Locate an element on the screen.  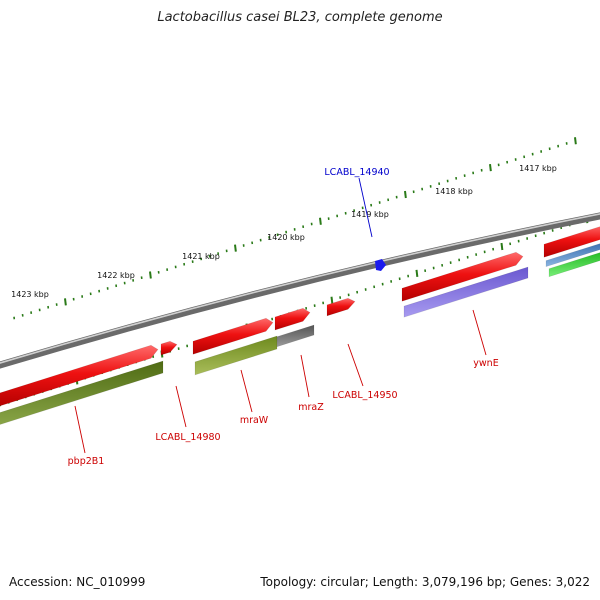
cds-edge-right is located at coordinates (571, 242).